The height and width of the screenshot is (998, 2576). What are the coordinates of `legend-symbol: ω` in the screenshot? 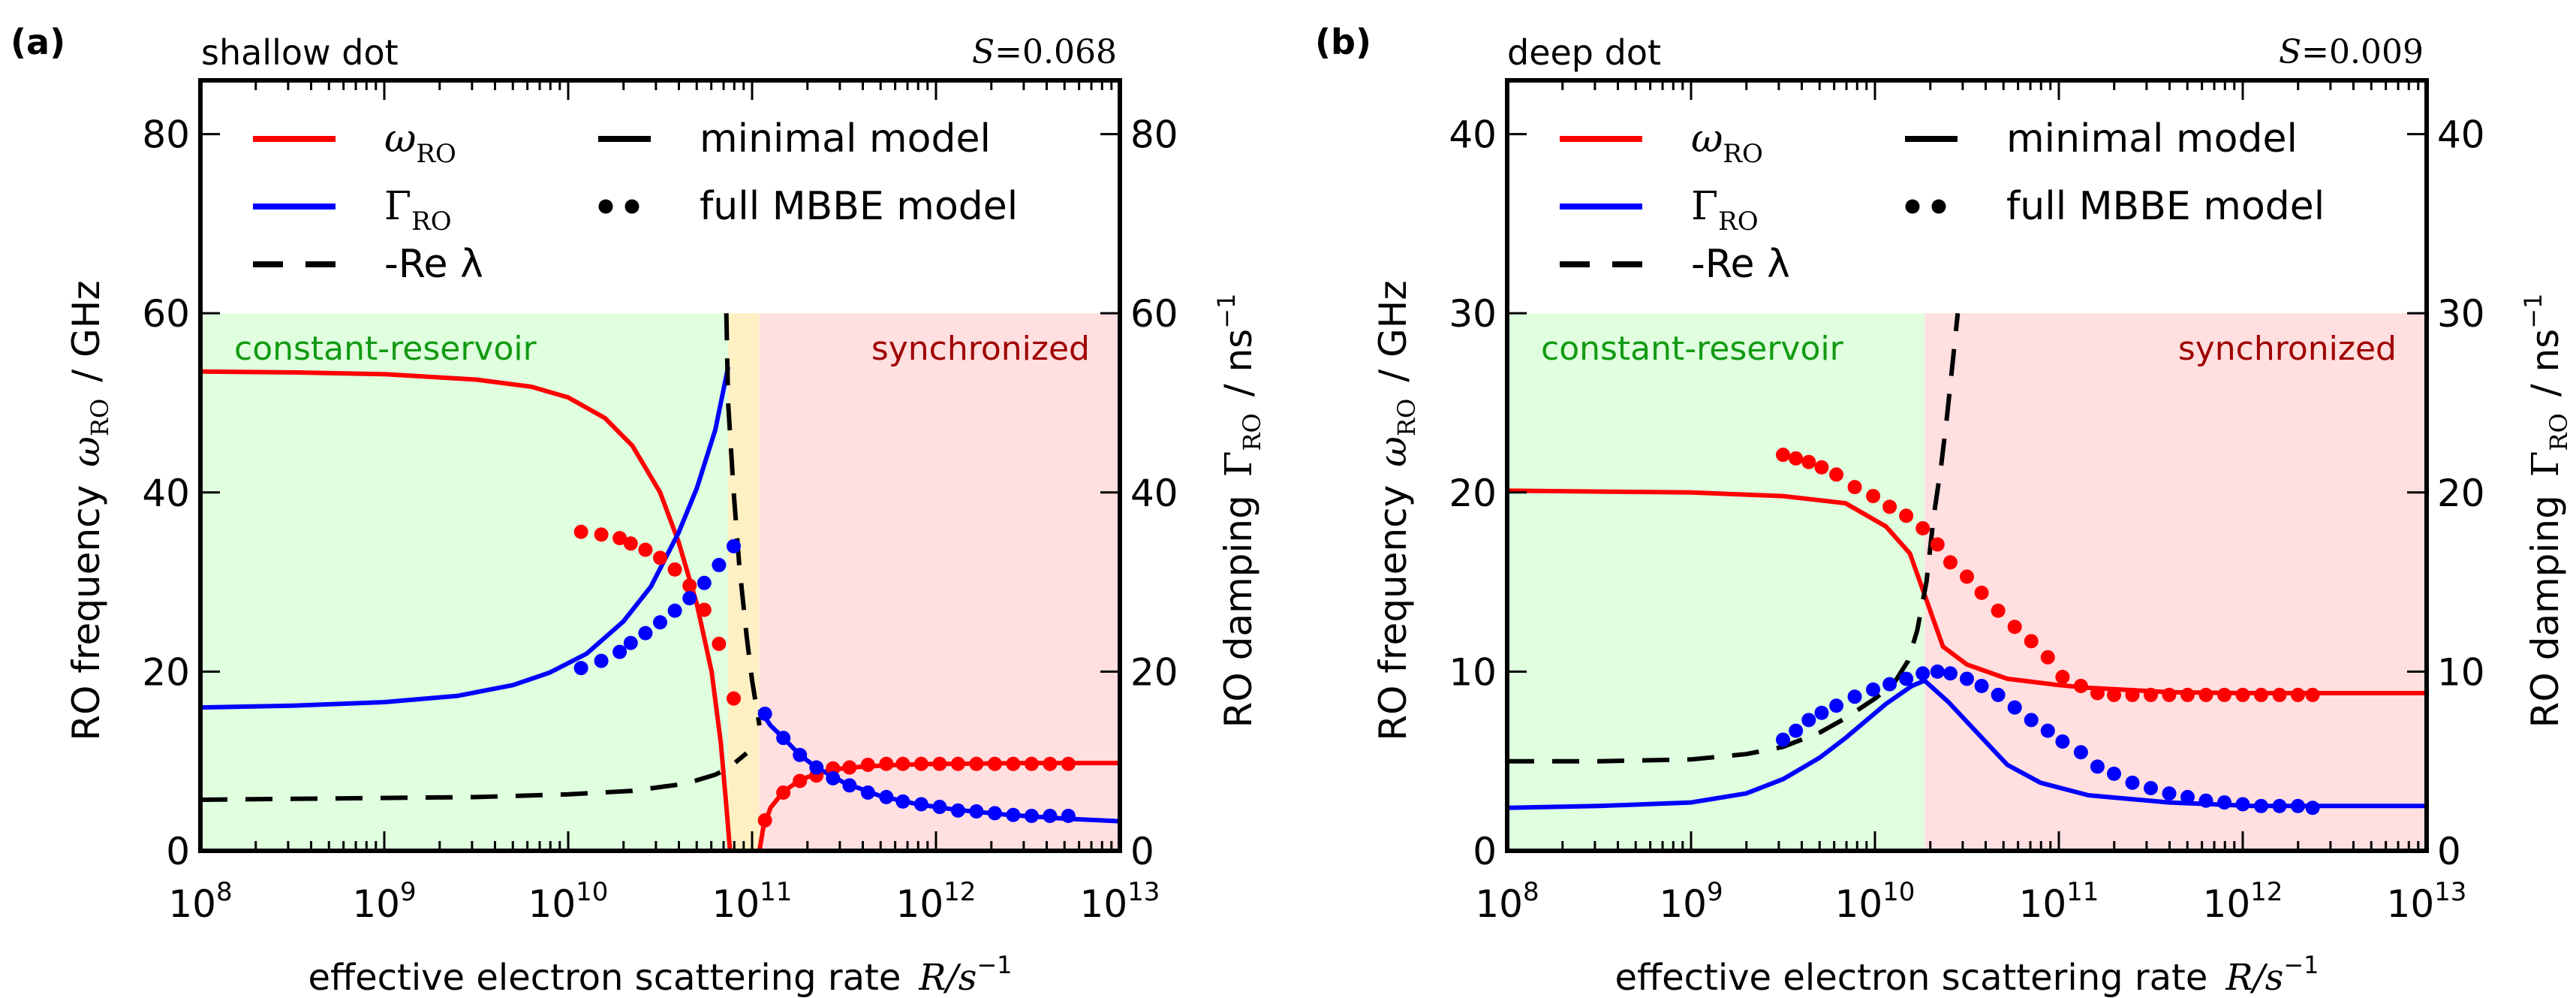 It's located at (400, 139).